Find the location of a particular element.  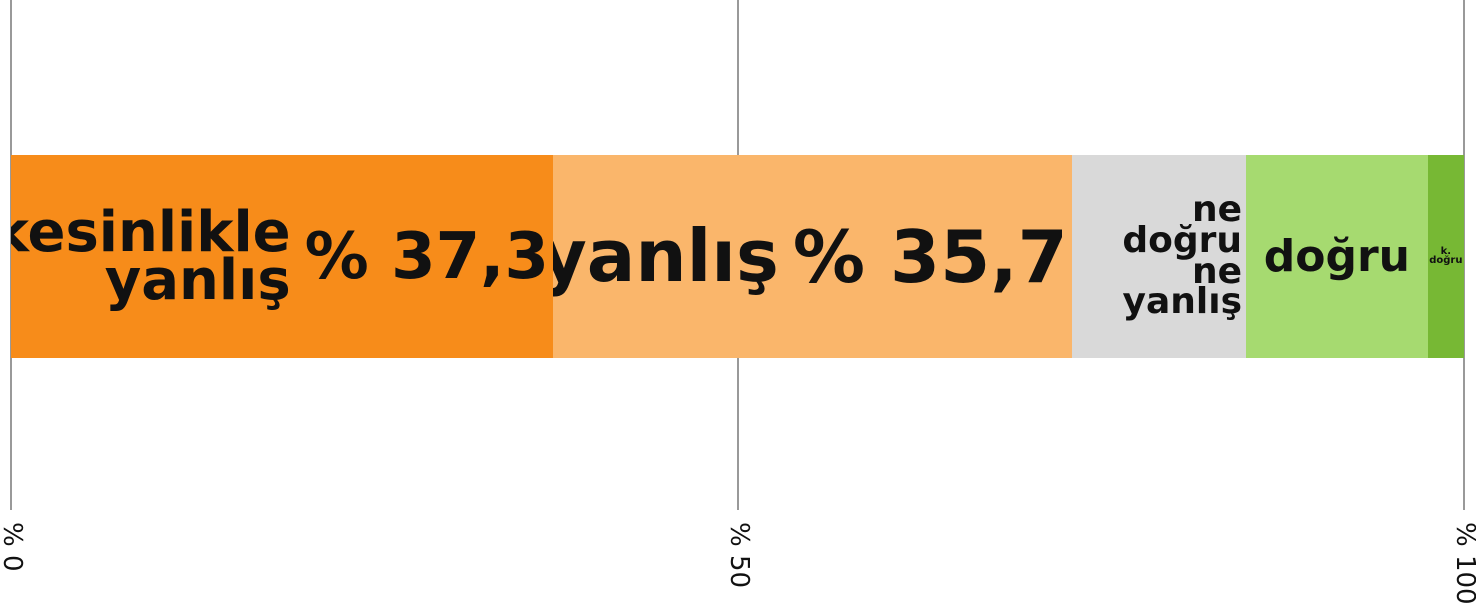

segment-label: ne doğru ne yanlış is located at coordinates (1182, 256).